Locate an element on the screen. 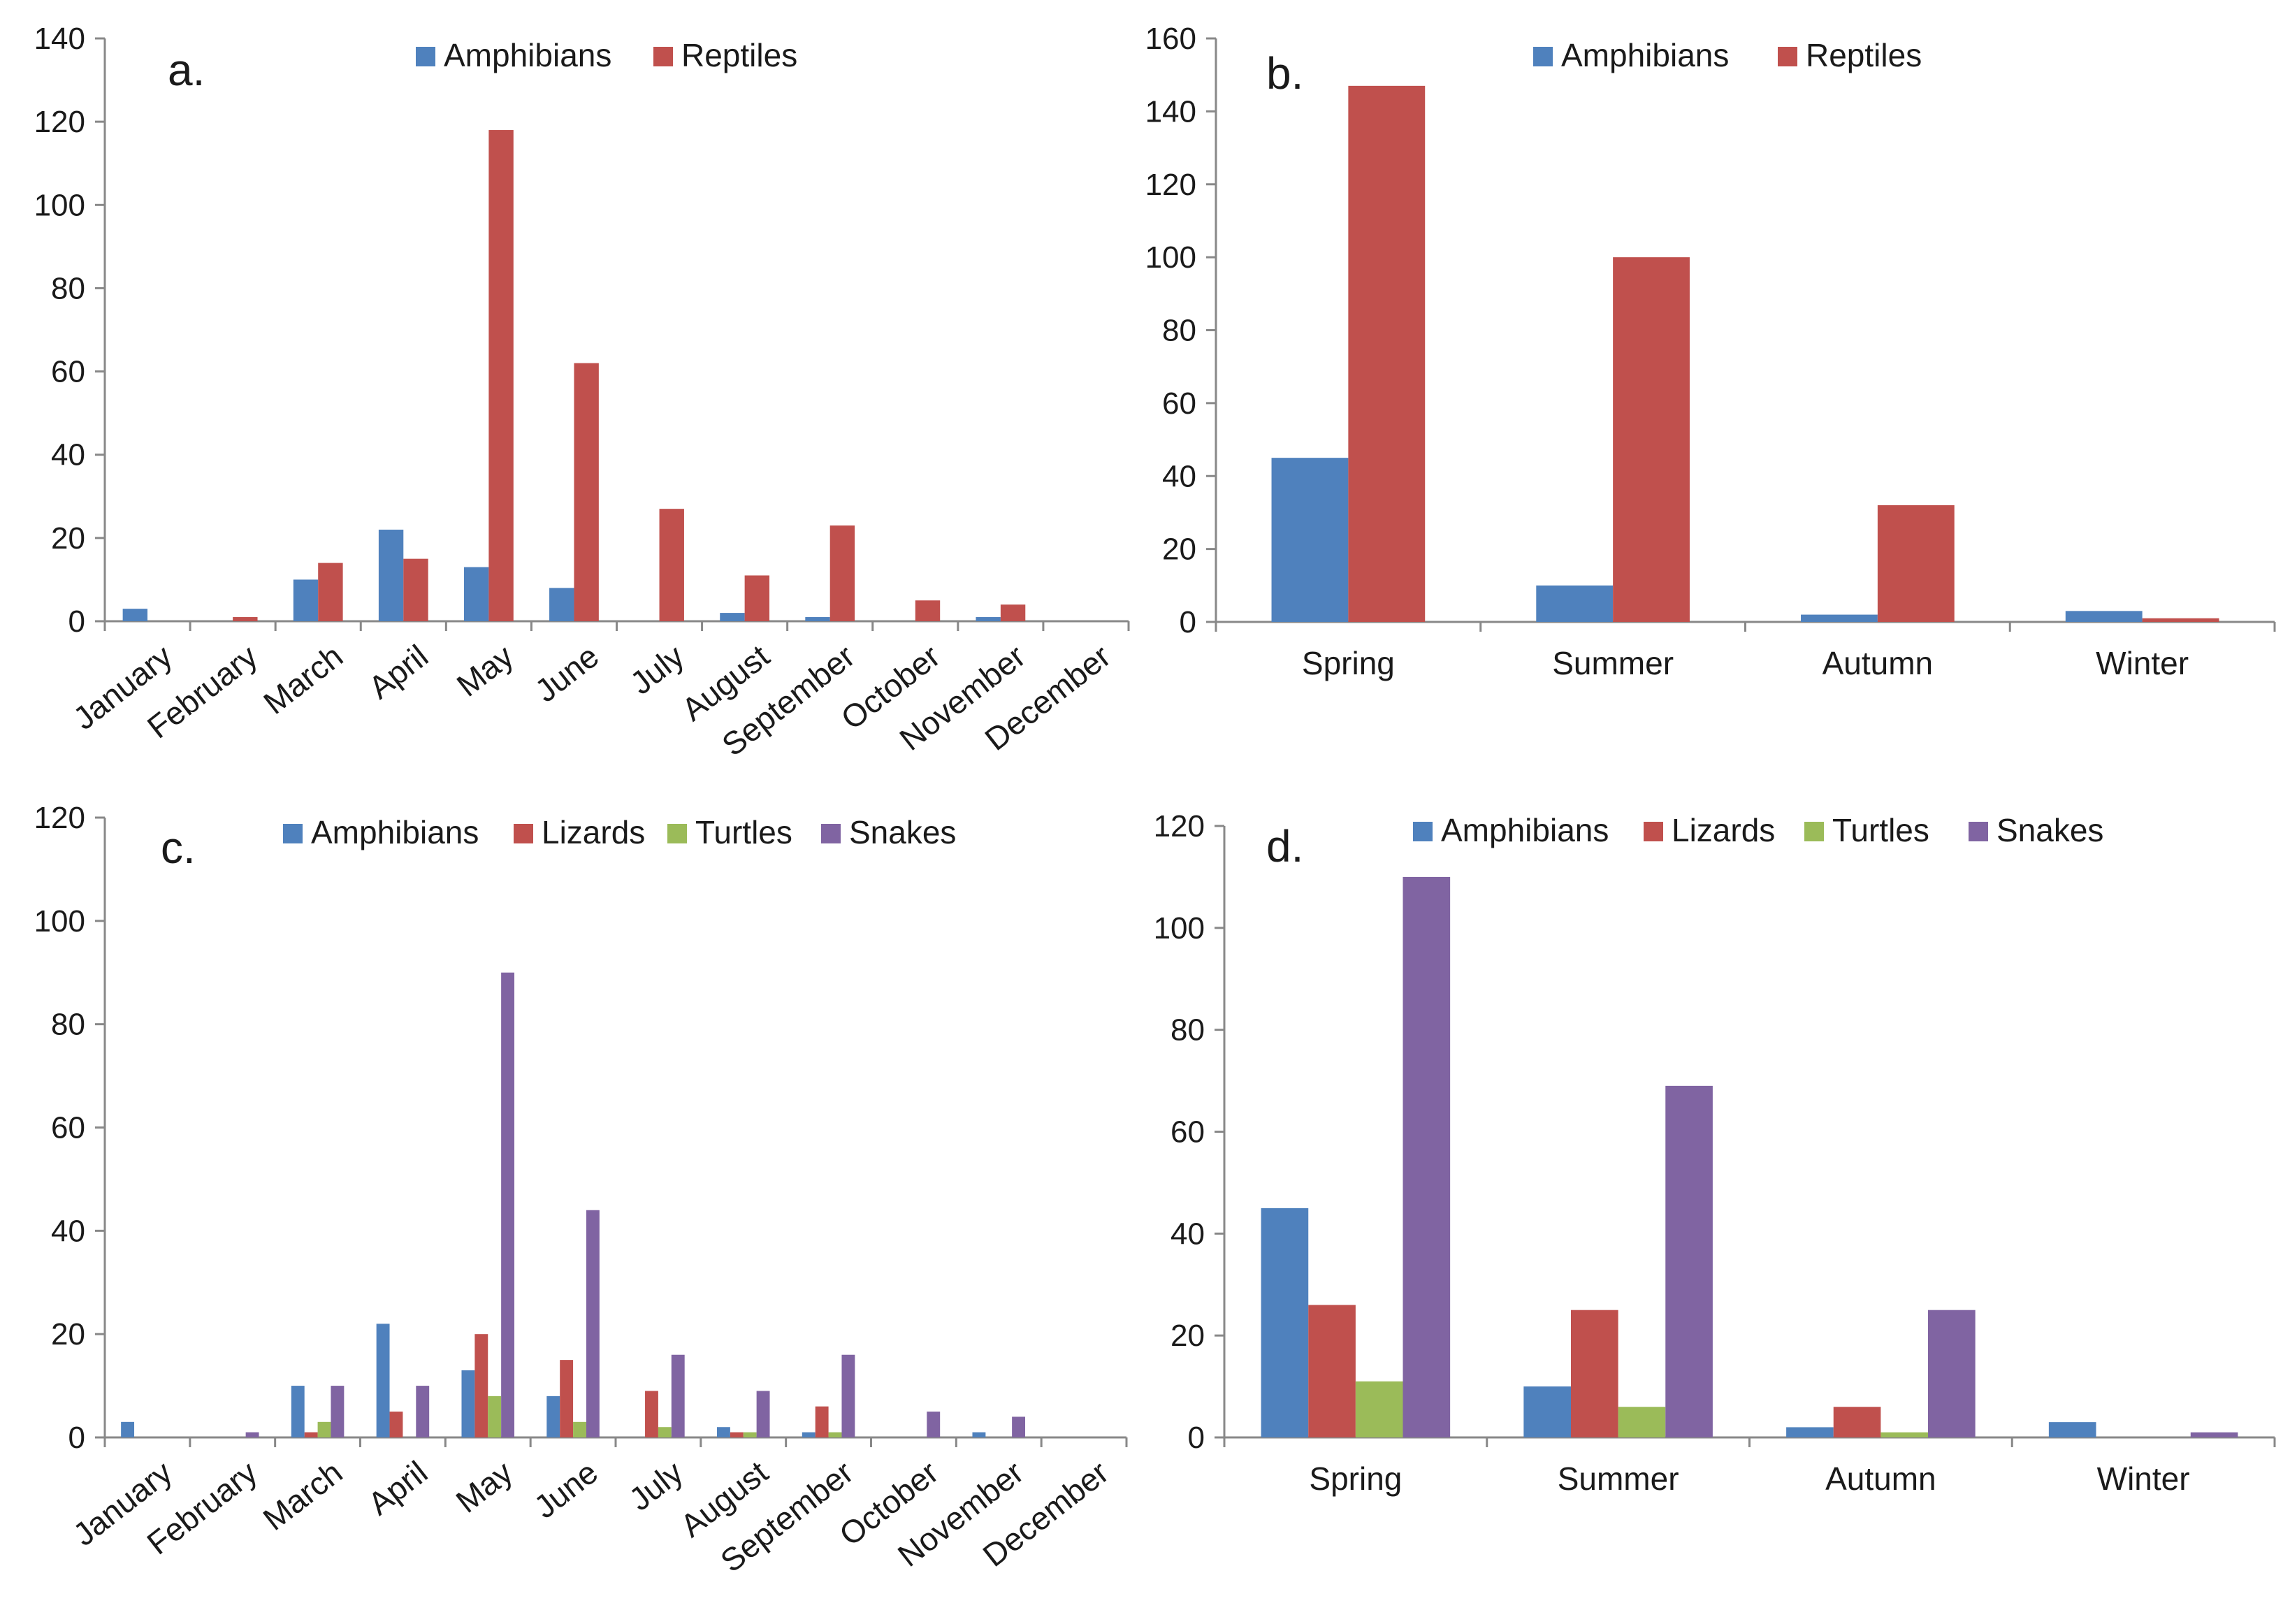  bar-reptiles-july is located at coordinates (671, 565).